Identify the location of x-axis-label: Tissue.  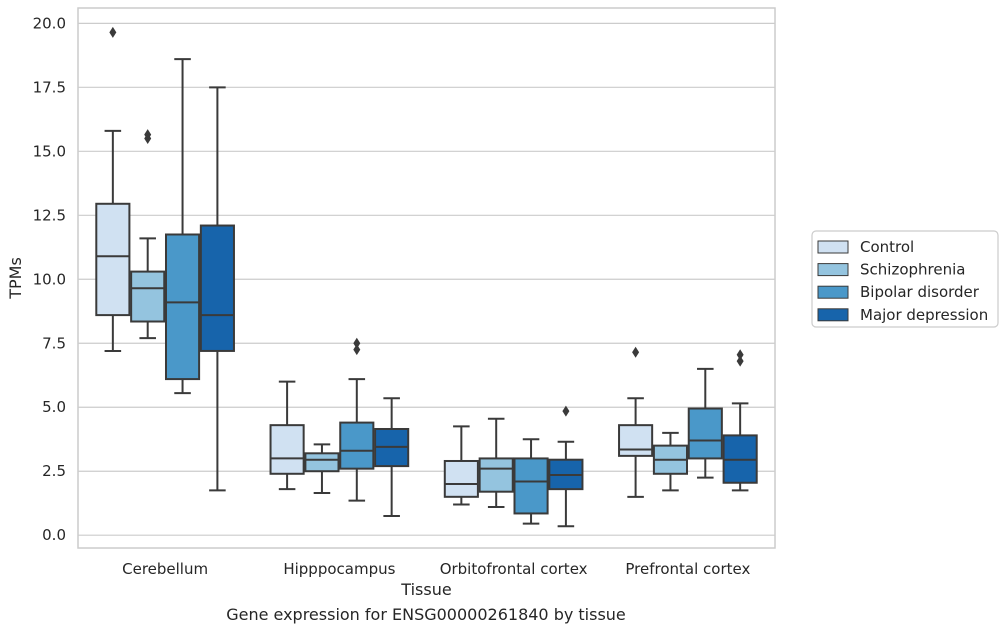
(425, 589).